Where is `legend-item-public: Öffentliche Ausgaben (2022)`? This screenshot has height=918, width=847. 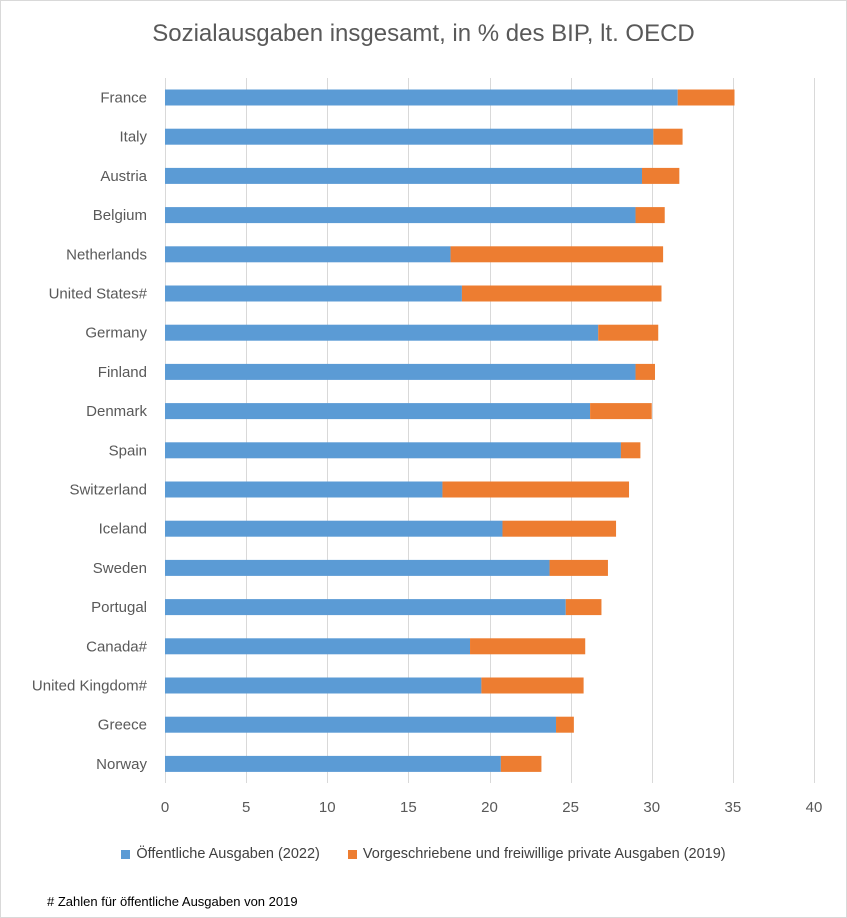
legend-item-public: Öffentliche Ausgaben (2022) is located at coordinates (220, 854).